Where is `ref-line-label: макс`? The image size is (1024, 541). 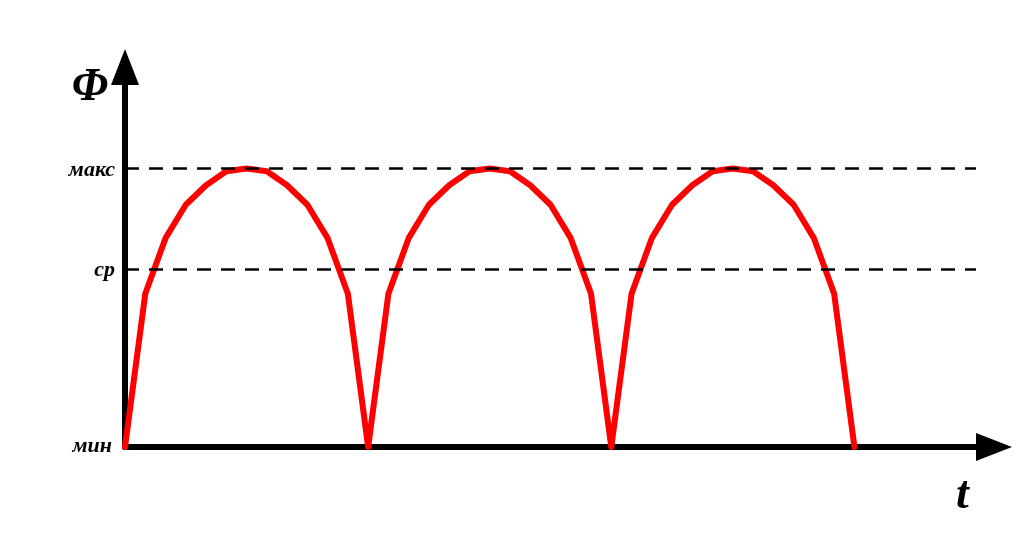 ref-line-label: макс is located at coordinates (91, 169).